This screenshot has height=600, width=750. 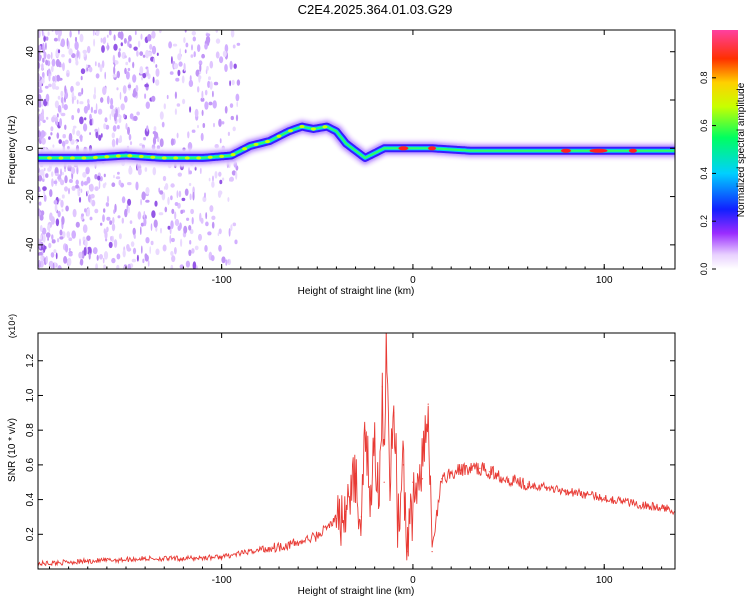 I want to click on colorbar-label: Normalized spectral amplitude, so click(x=741, y=149).